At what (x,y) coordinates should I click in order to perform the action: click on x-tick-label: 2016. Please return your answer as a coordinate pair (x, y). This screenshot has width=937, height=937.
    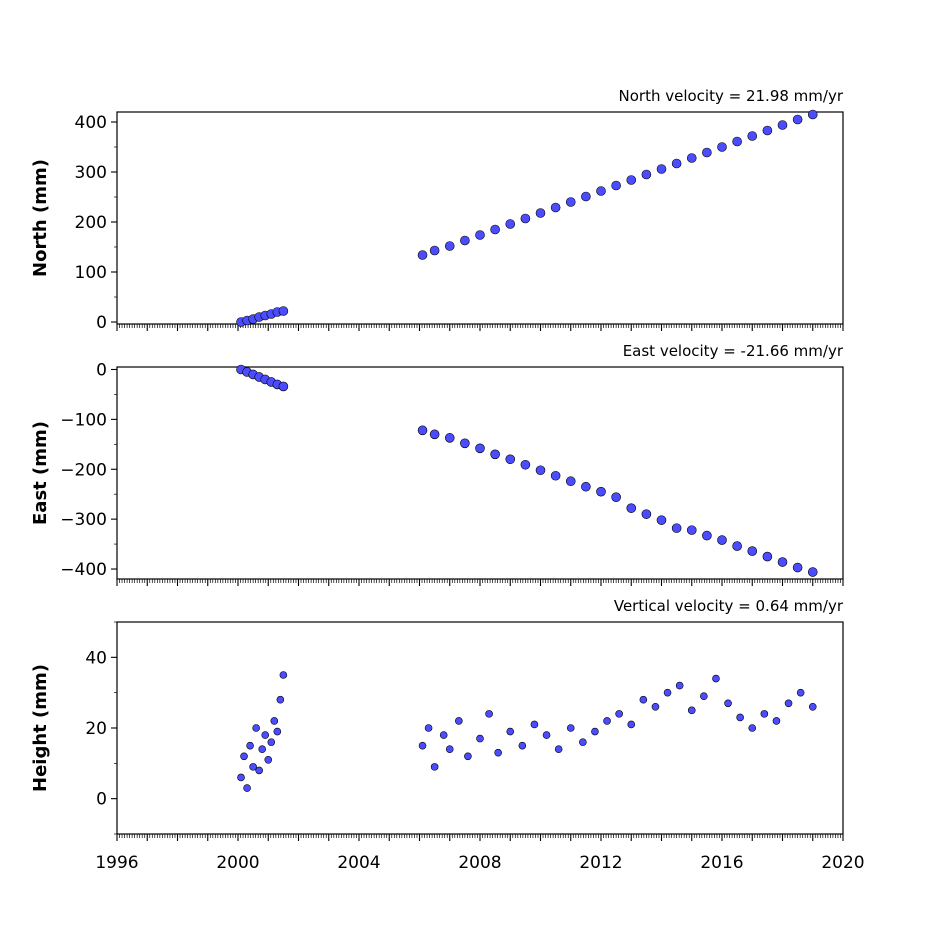
    Looking at the image, I should click on (721, 863).